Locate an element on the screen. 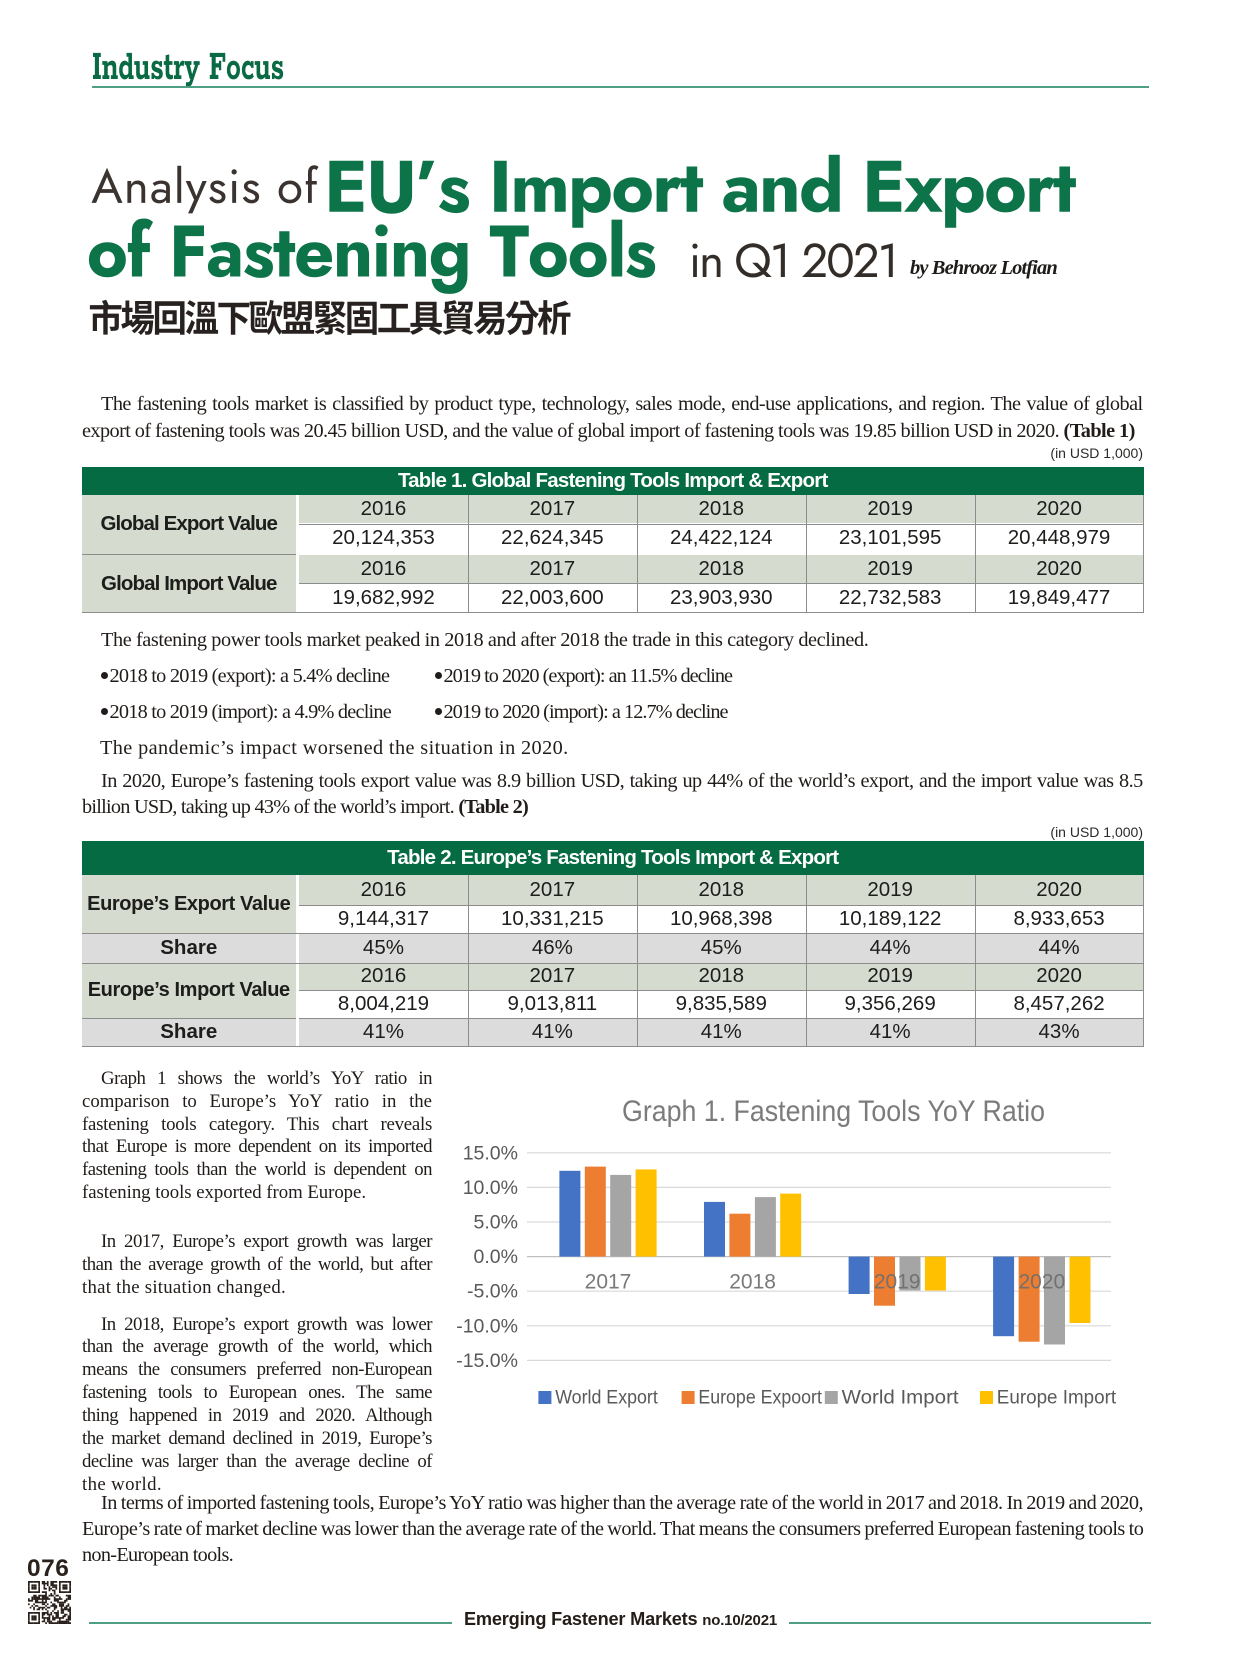 The image size is (1240, 1653). svg-text: 0.0% is located at coordinates (496, 1257).